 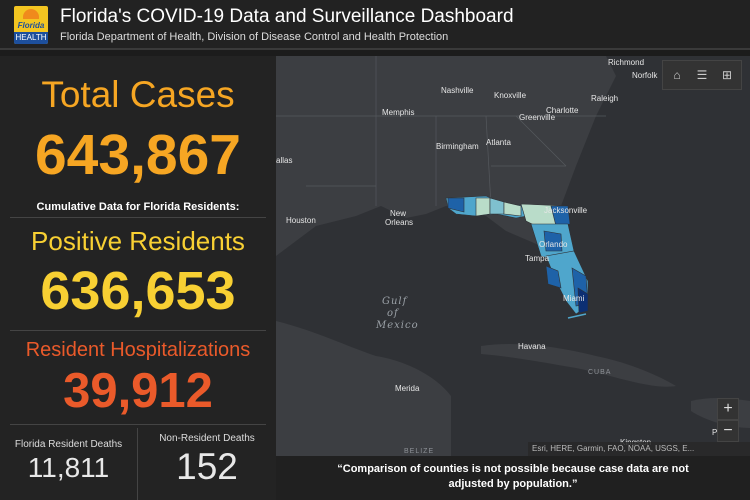 I want to click on map-label-miami: Miami, so click(x=574, y=298).